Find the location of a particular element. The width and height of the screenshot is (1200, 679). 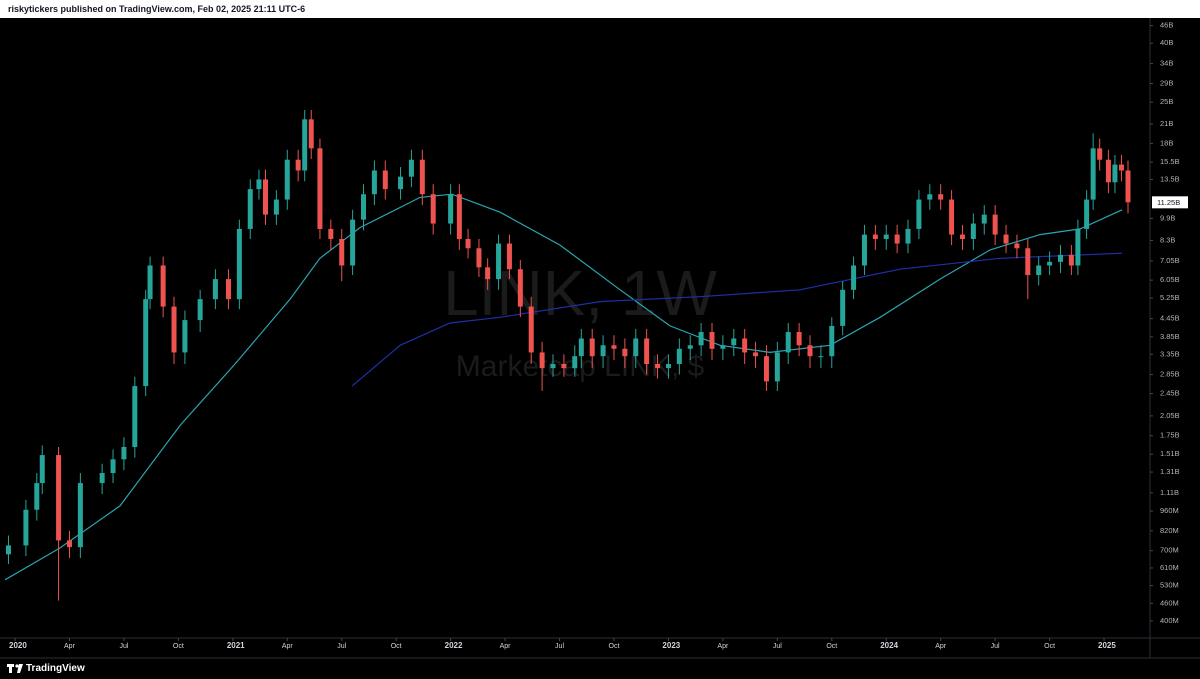

y-tick-label: 8.3B is located at coordinates (1167, 239).